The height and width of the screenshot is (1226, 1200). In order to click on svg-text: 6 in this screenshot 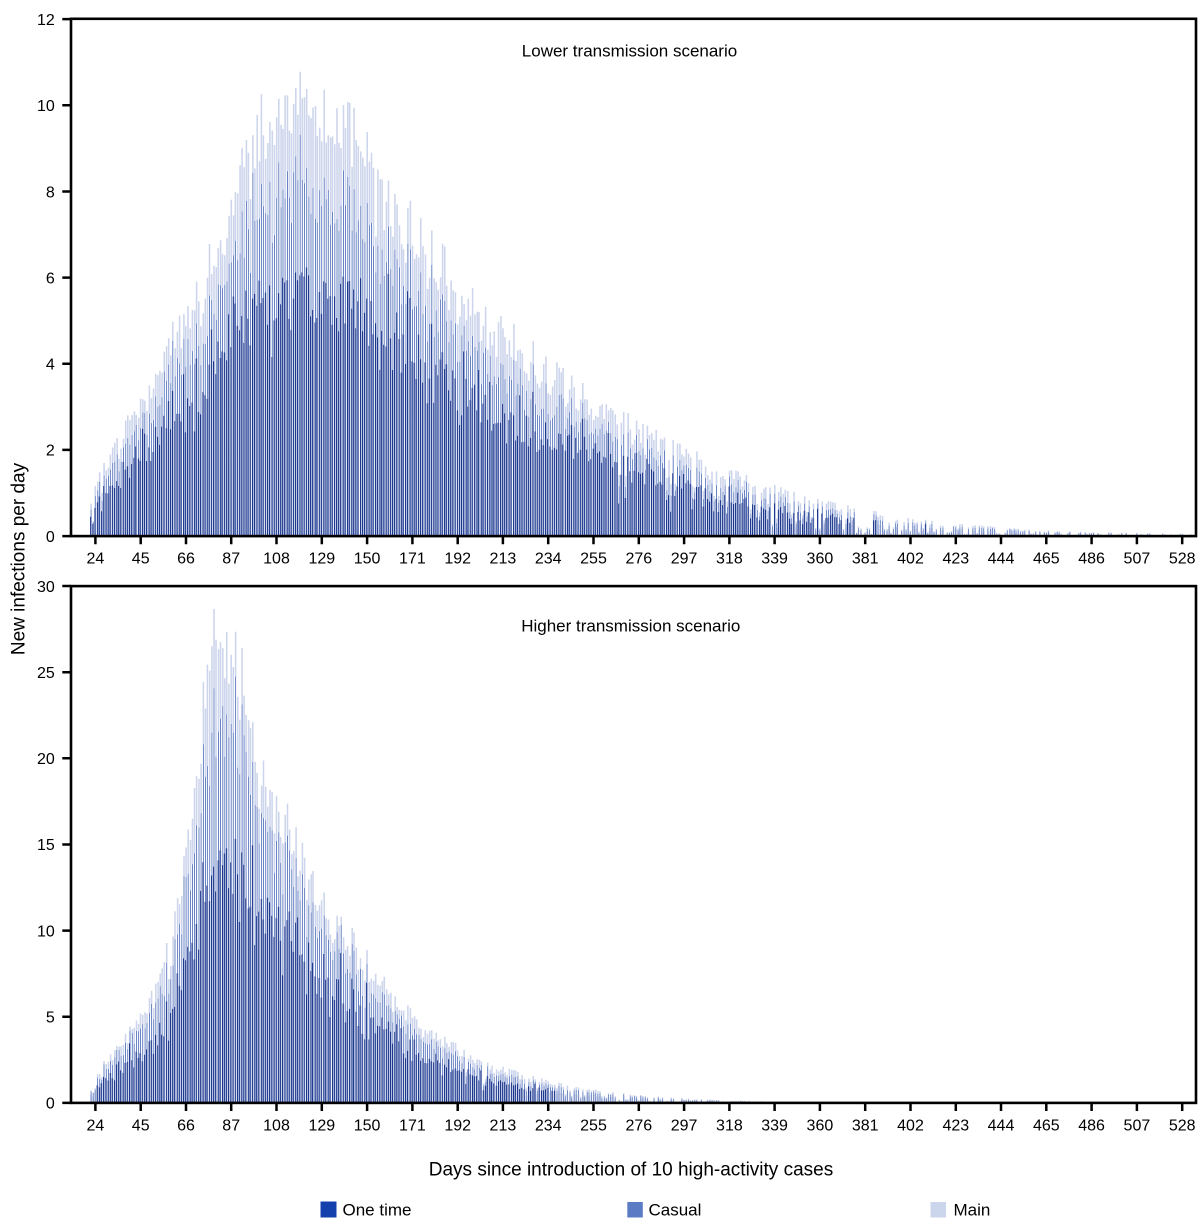, I will do `click(50, 278)`.